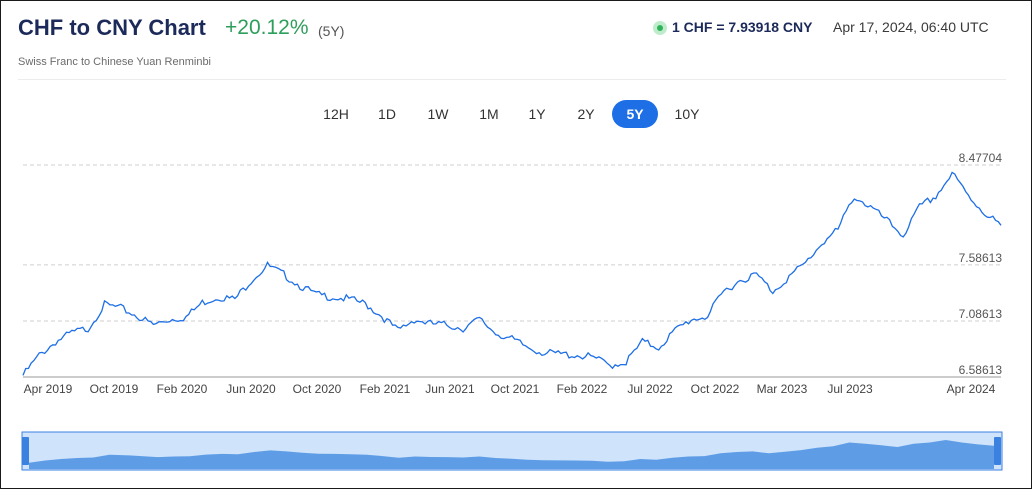 This screenshot has width=1032, height=489. Describe the element at coordinates (267, 27) in the screenshot. I see `change-percent: +20.12%` at that location.